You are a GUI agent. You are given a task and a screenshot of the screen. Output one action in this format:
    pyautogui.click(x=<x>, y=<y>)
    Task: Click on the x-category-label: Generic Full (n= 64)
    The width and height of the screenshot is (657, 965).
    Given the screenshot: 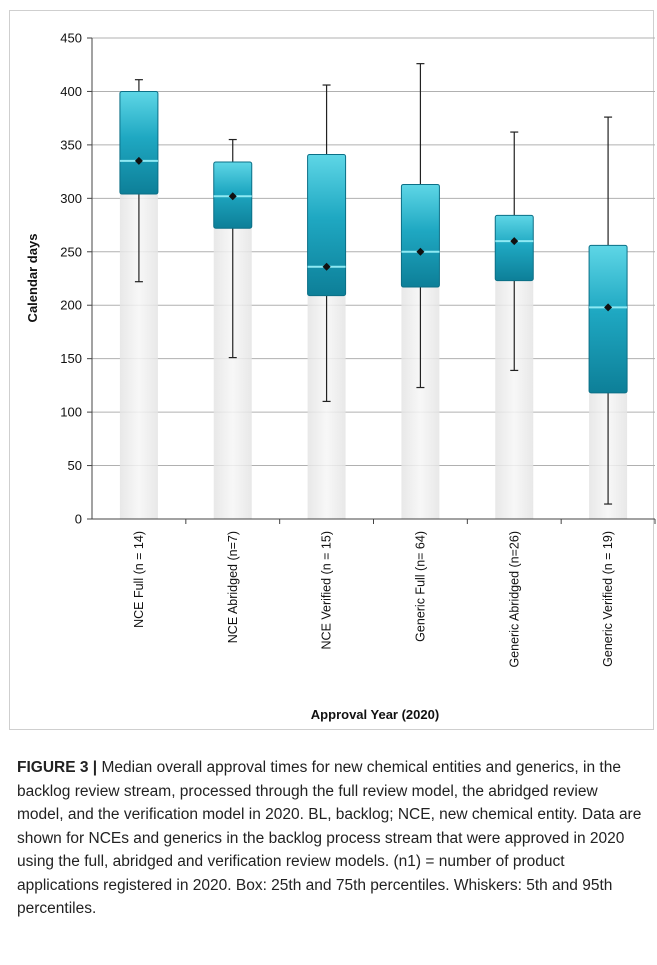 What is the action you would take?
    pyautogui.click(x=420, y=586)
    